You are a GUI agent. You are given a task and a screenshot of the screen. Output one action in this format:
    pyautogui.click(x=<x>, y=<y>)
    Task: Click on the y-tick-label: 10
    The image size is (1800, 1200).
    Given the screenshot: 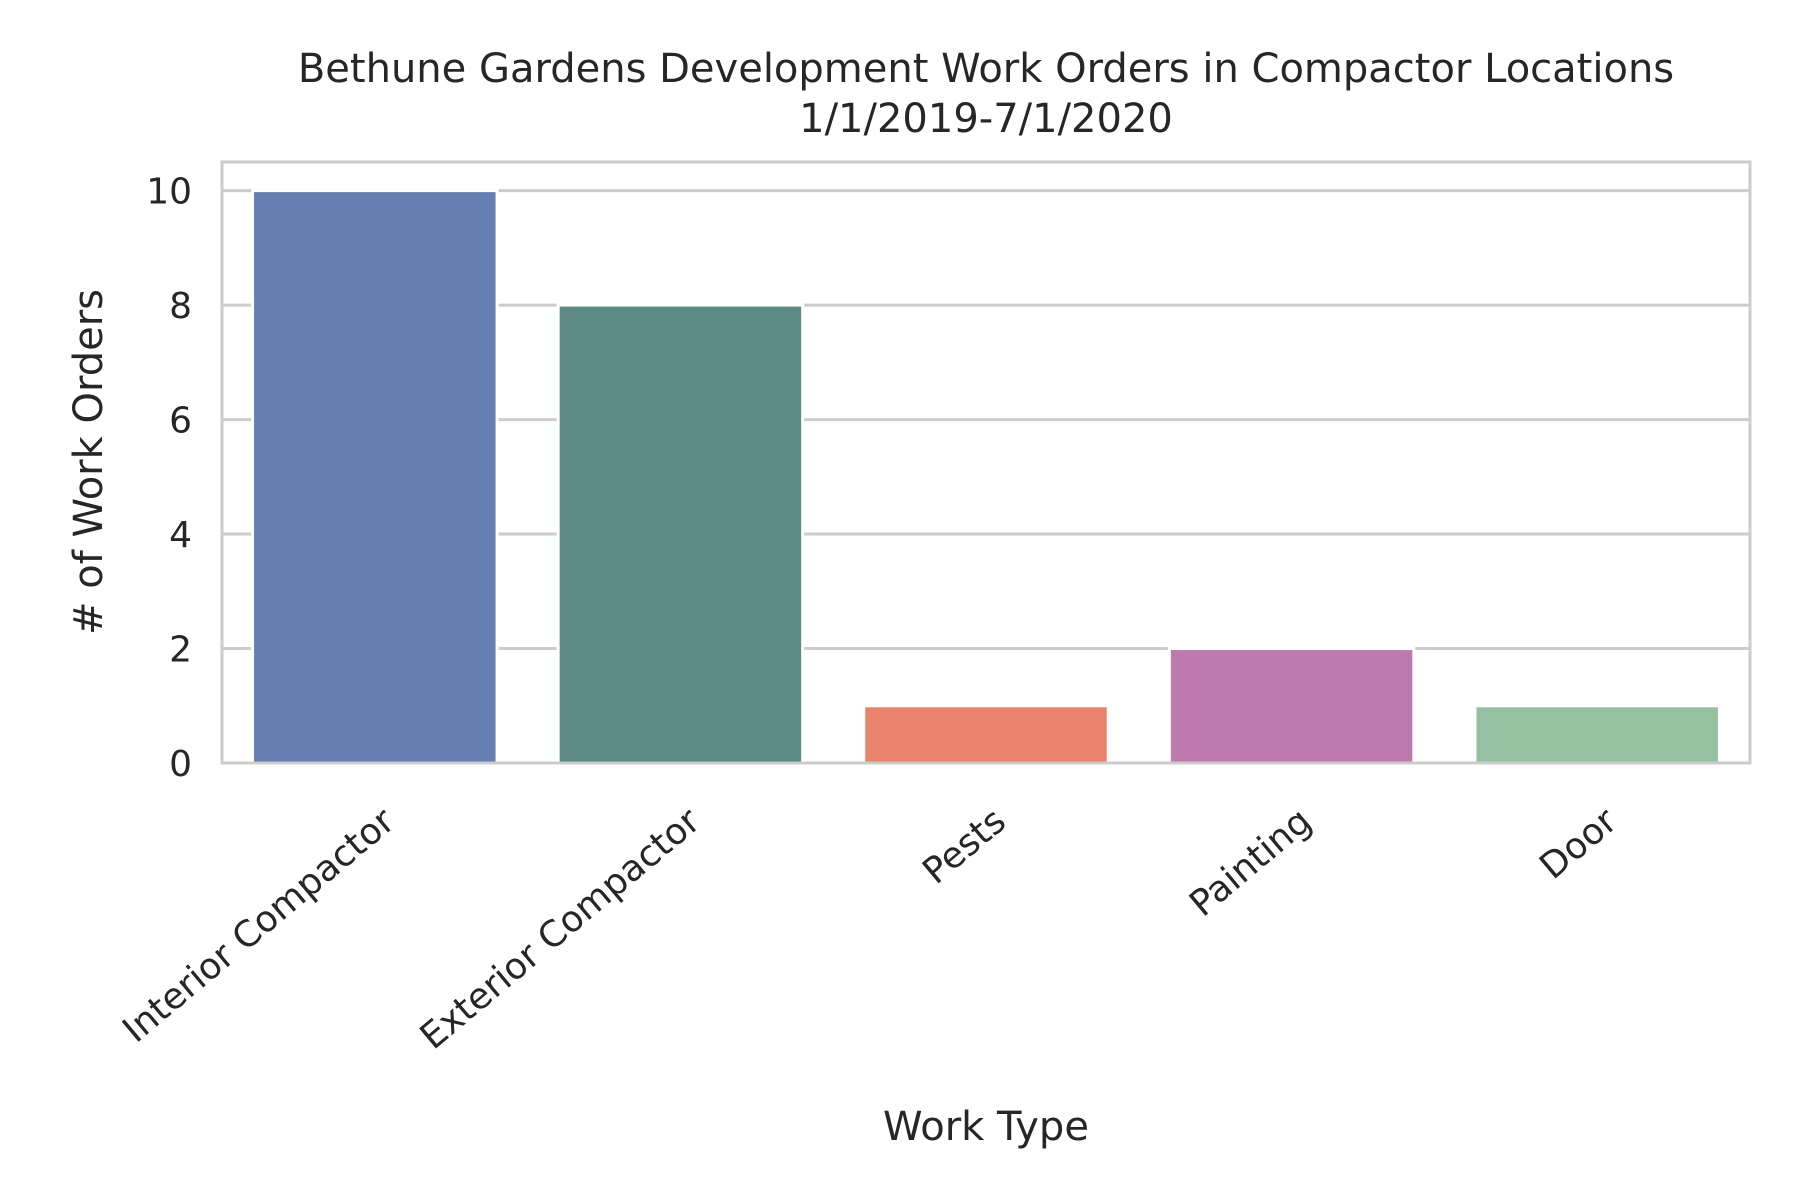 What is the action you would take?
    pyautogui.click(x=169, y=192)
    